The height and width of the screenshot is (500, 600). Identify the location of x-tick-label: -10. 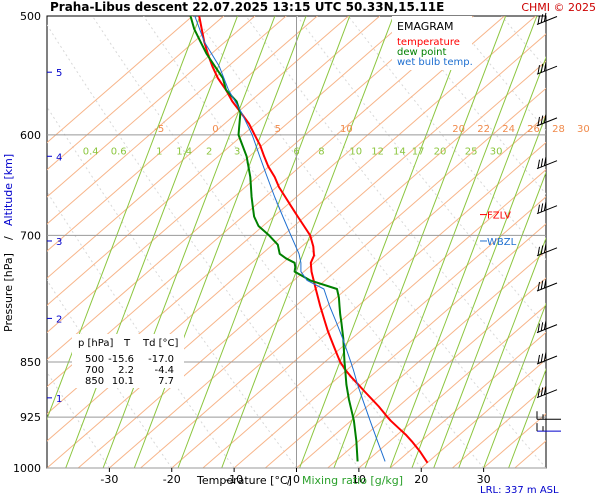
(234, 479).